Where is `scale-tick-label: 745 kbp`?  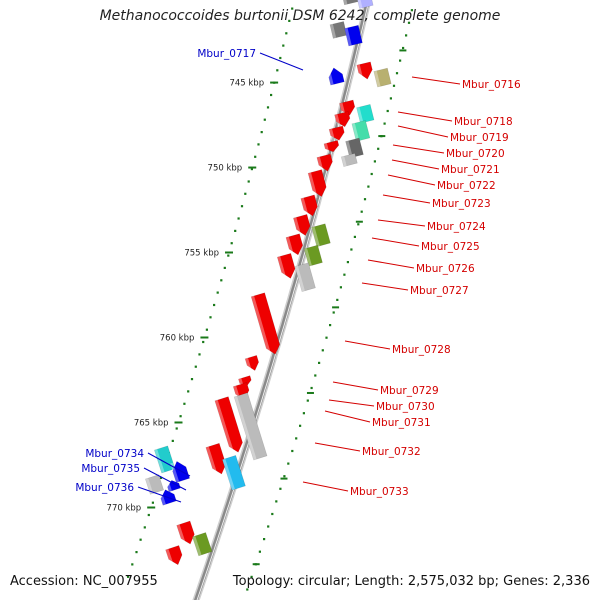
scale-tick-label: 745 kbp is located at coordinates (246, 84).